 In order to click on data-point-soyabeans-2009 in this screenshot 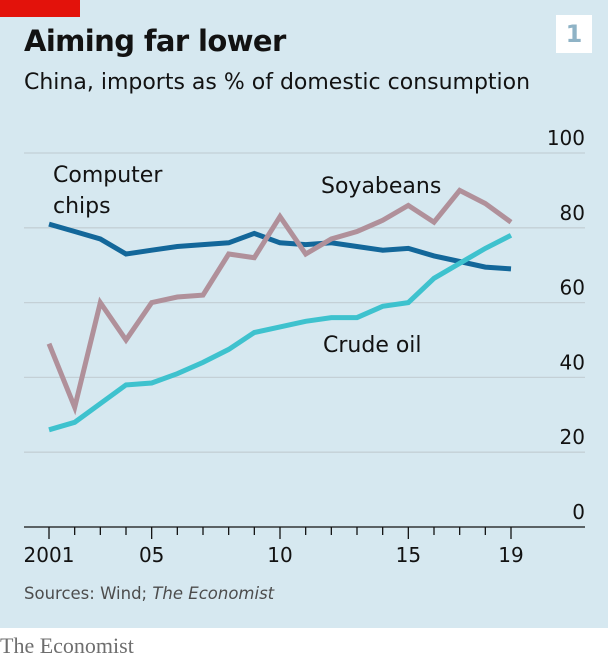, I will do `click(254, 257)`.